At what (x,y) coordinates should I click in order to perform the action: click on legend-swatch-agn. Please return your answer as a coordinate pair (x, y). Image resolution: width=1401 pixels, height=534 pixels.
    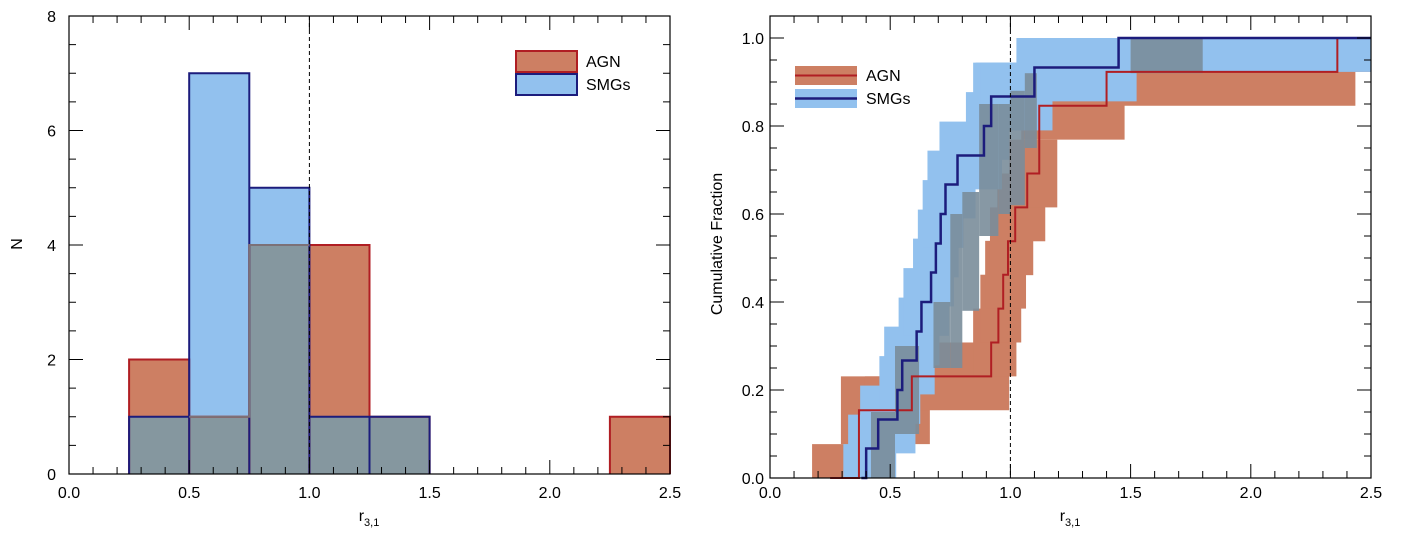
    Looking at the image, I should click on (546, 61).